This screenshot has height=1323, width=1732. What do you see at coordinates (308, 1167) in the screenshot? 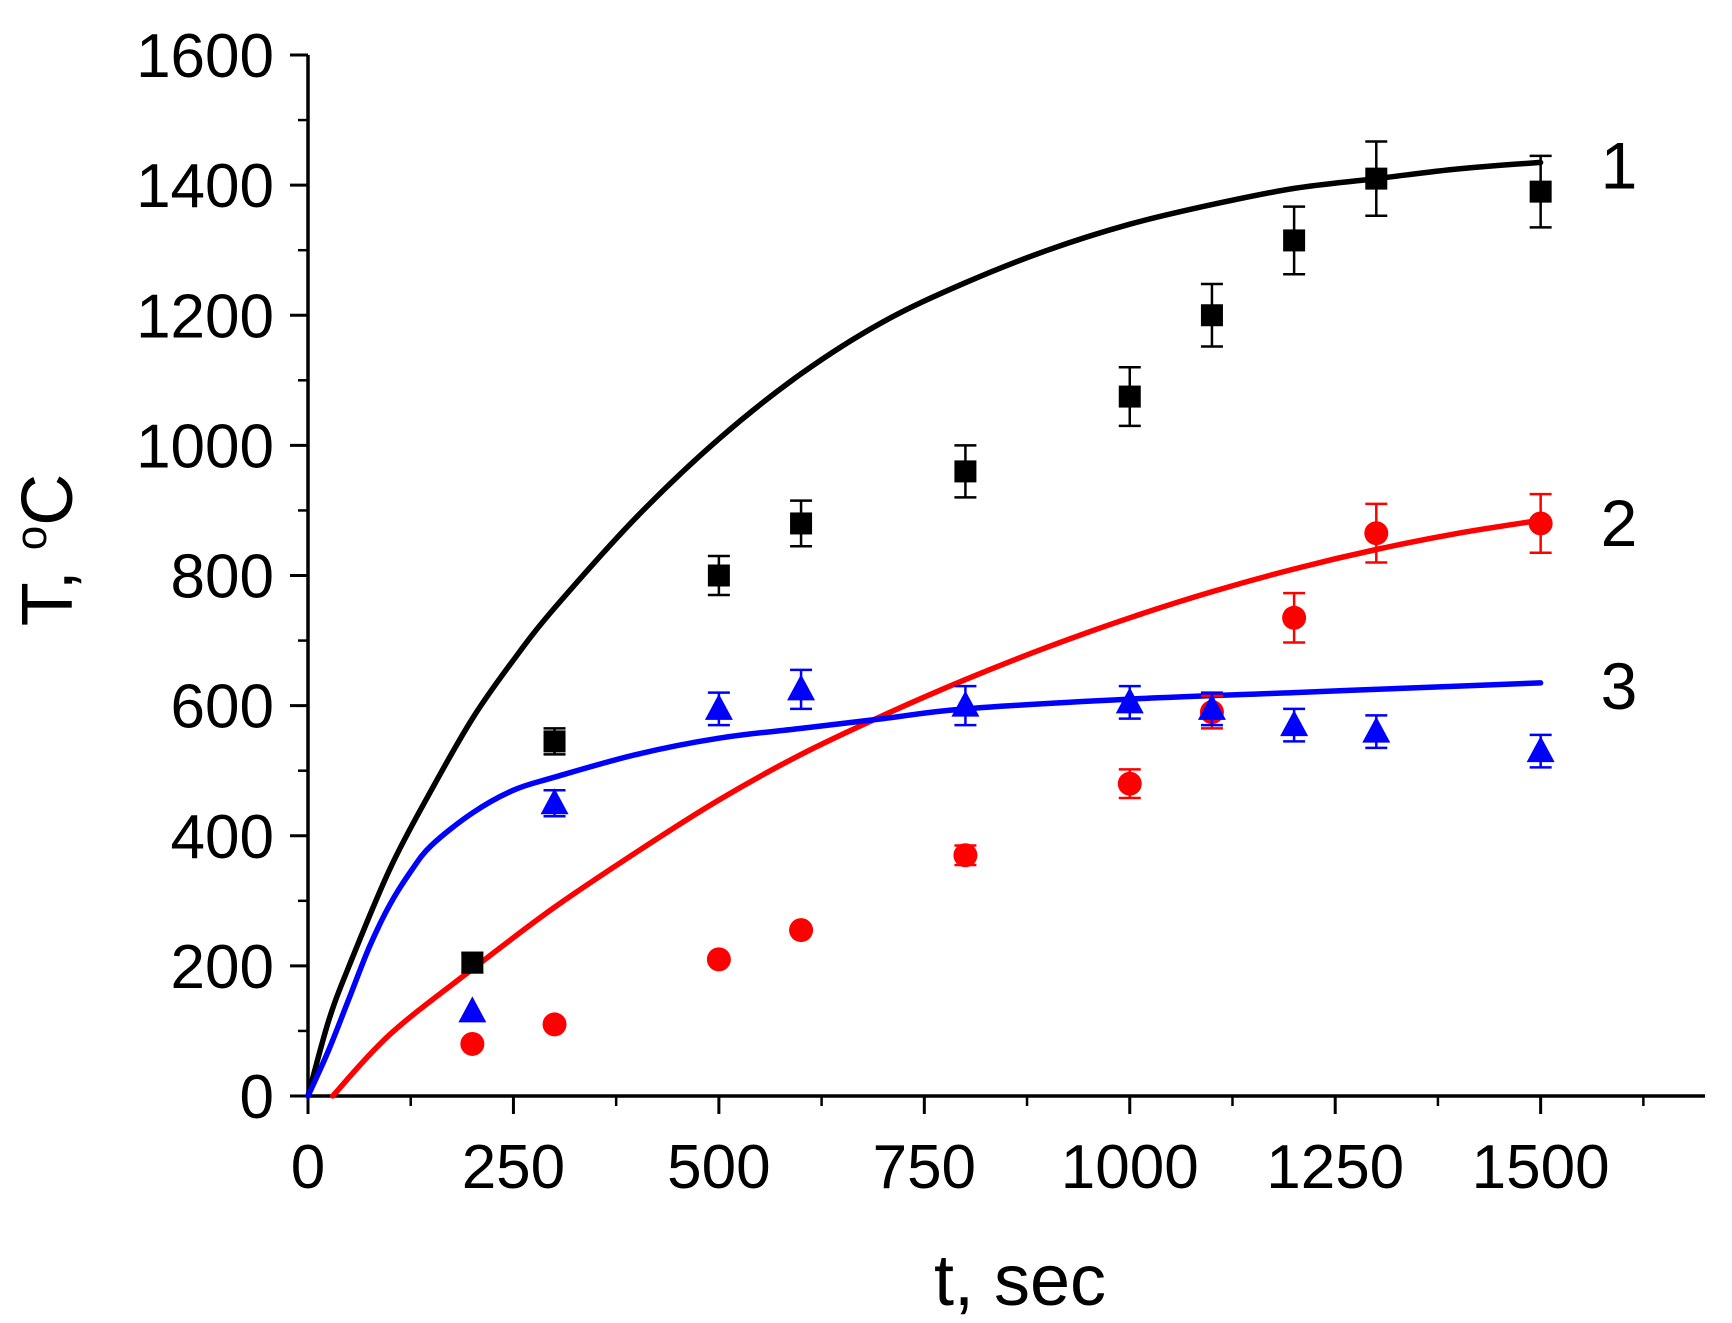
I see `x-tick-label-0: 0` at bounding box center [308, 1167].